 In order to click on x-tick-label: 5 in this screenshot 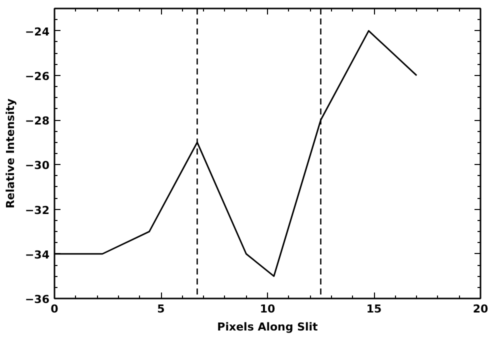, I will do `click(161, 309)`.